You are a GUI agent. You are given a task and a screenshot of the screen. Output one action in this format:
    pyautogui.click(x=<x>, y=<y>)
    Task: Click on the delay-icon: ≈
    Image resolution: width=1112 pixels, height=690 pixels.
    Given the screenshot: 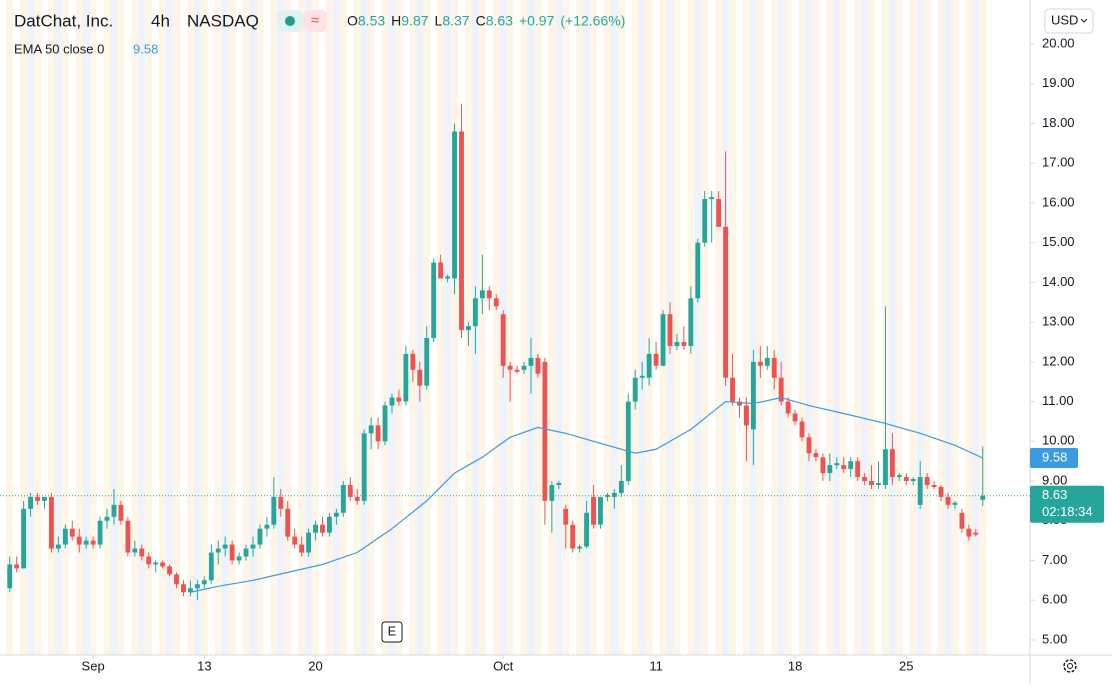 What is the action you would take?
    pyautogui.click(x=315, y=20)
    